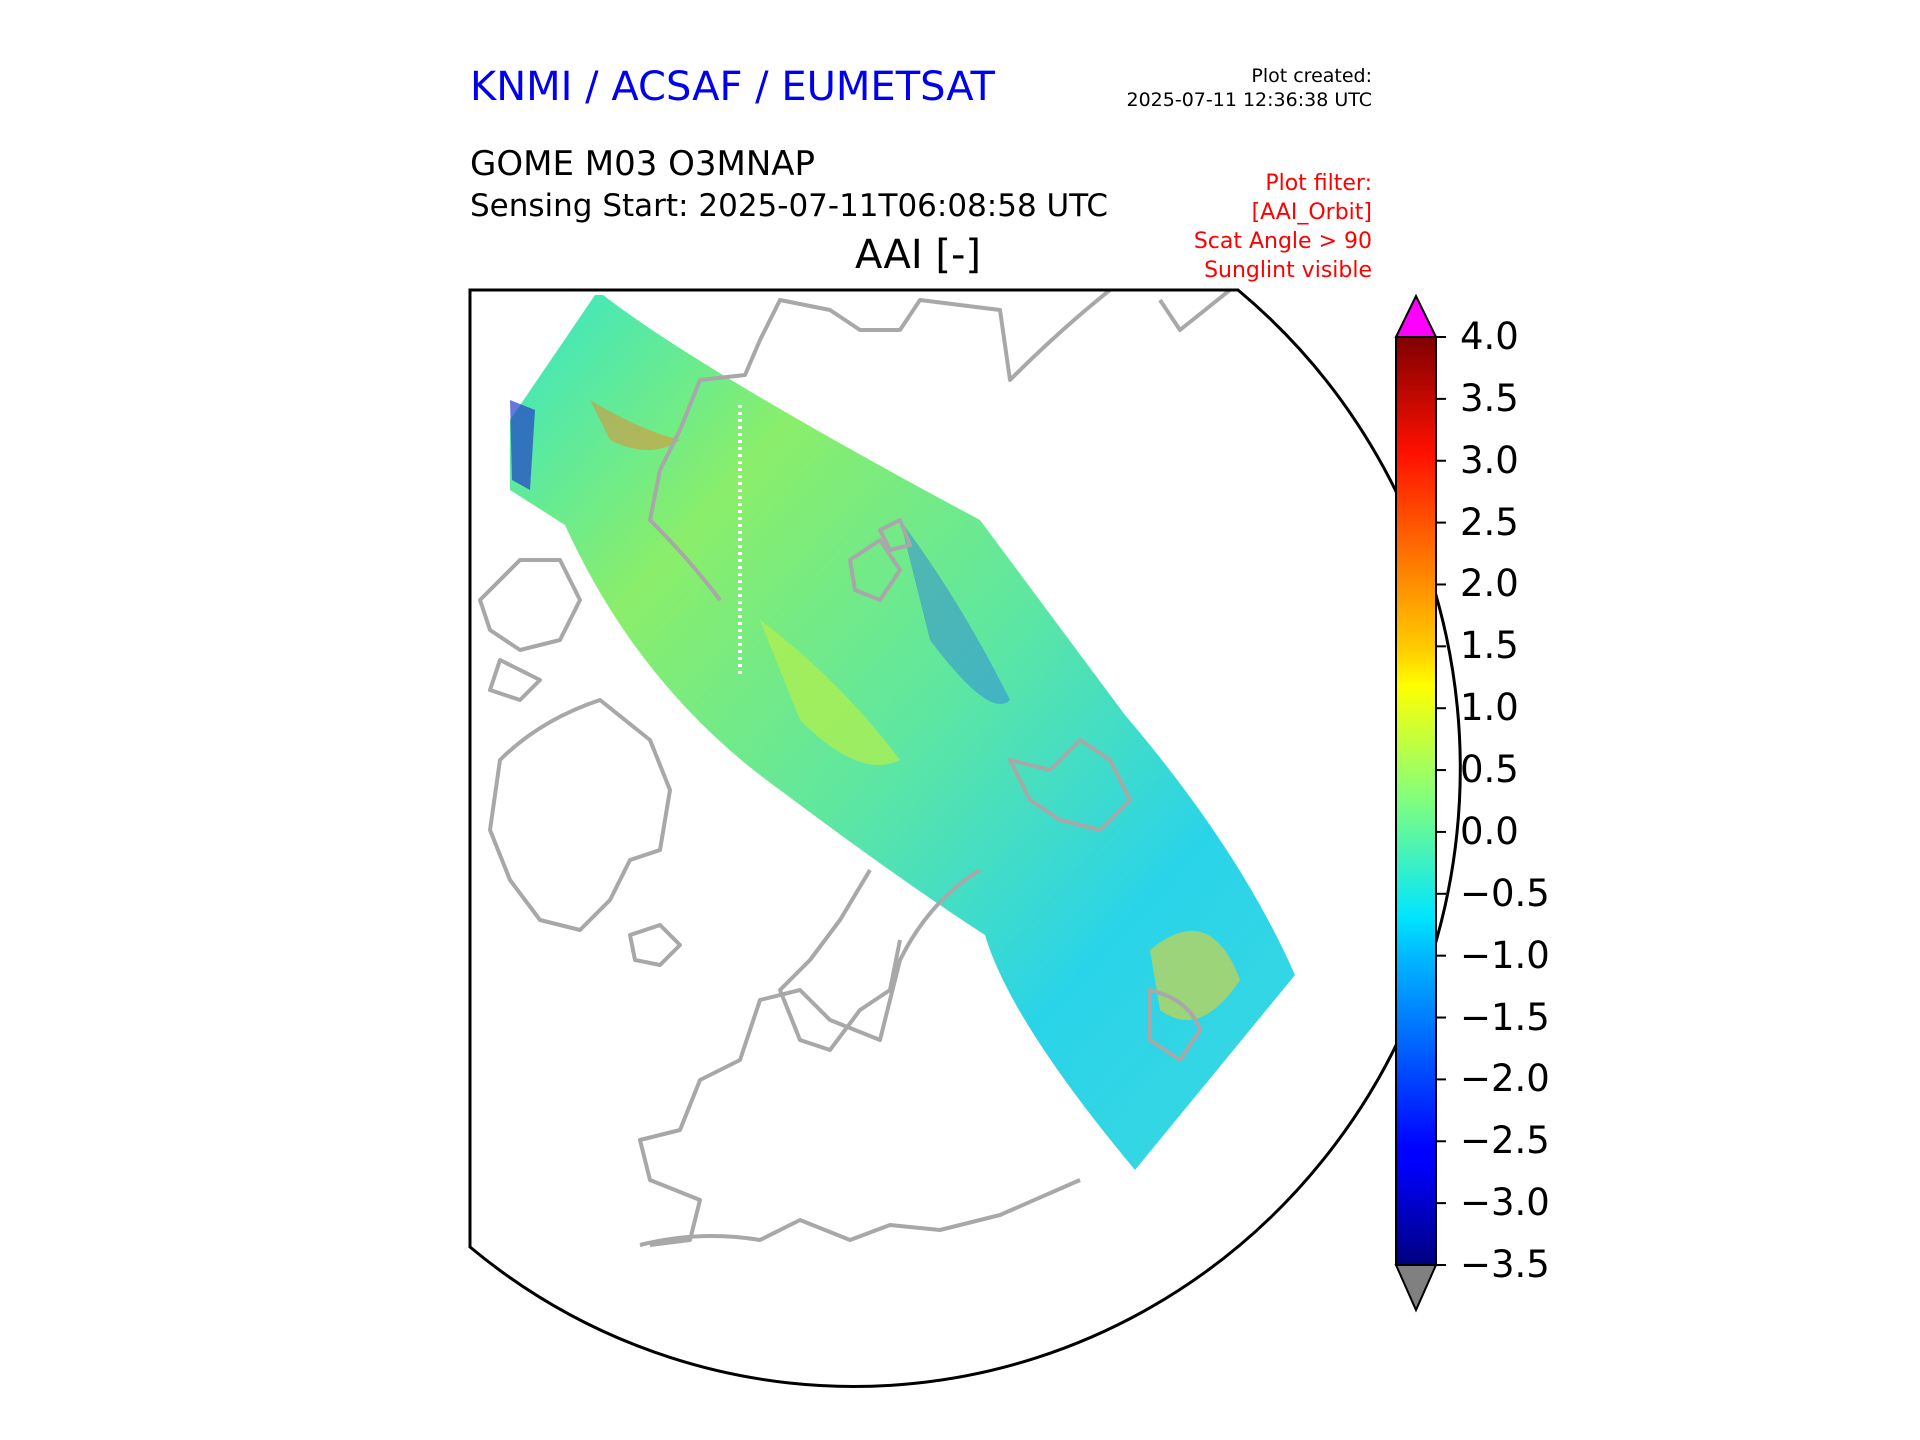 The width and height of the screenshot is (1920, 1440). What do you see at coordinates (840, 960) in the screenshot?
I see `coastline-scandinavia` at bounding box center [840, 960].